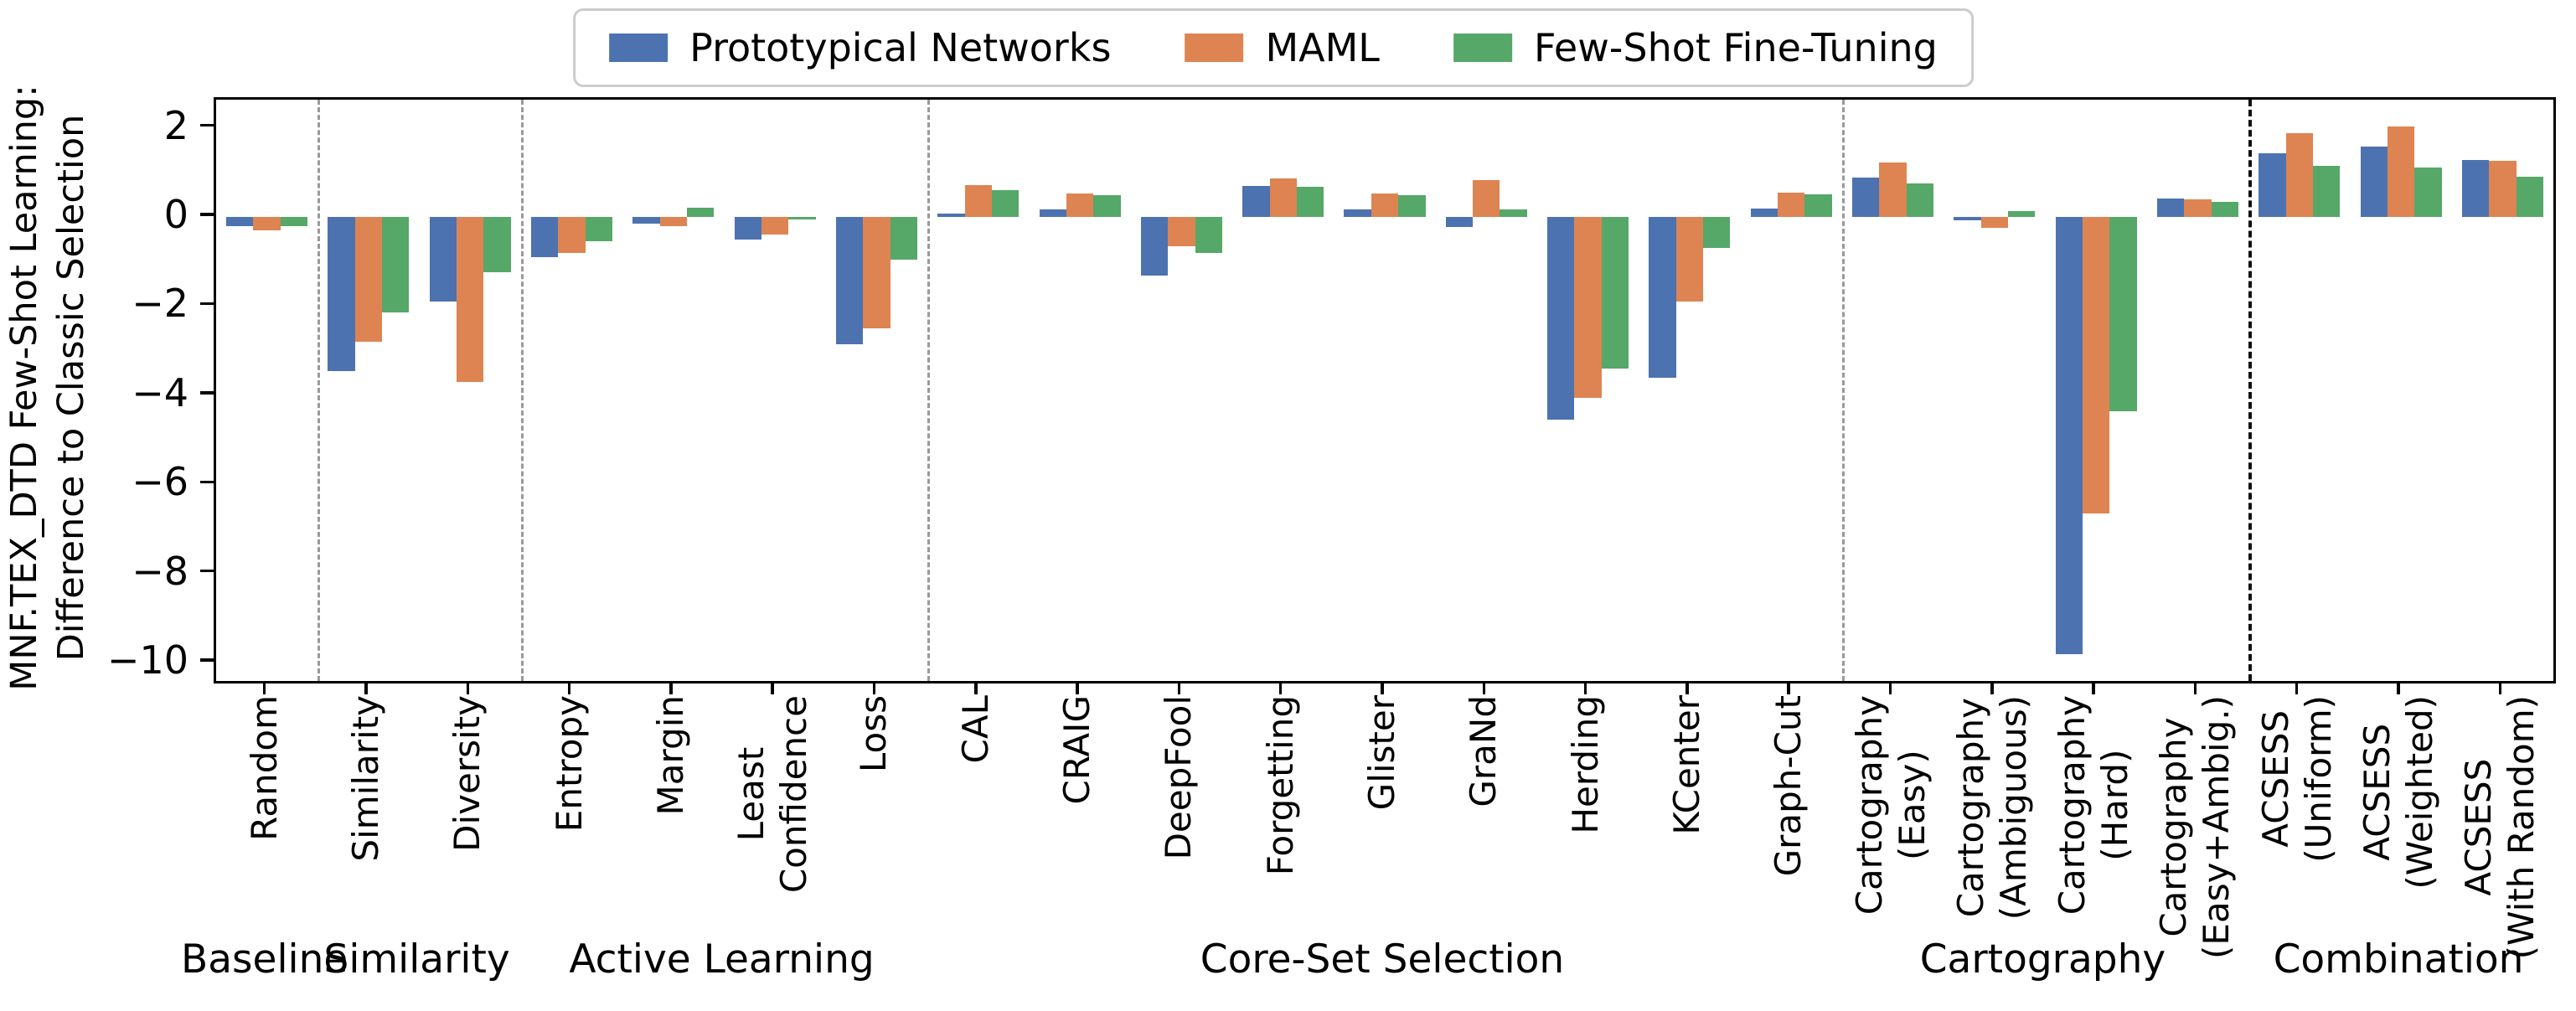 Image resolution: width=2576 pixels, height=1011 pixels. I want to click on legend-item: Prototypical Networks, so click(860, 48).